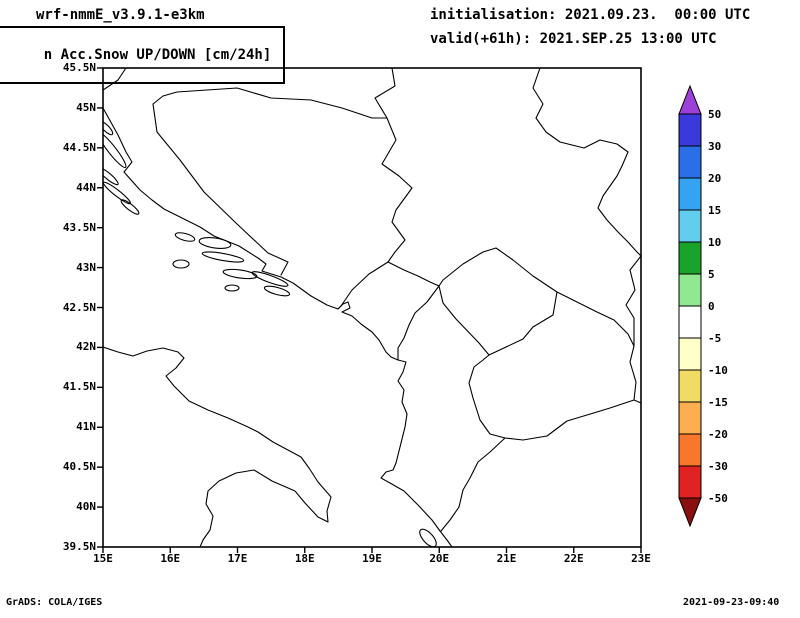 The image size is (800, 618). I want to click on y-tick-label: 44N, so click(86, 187).